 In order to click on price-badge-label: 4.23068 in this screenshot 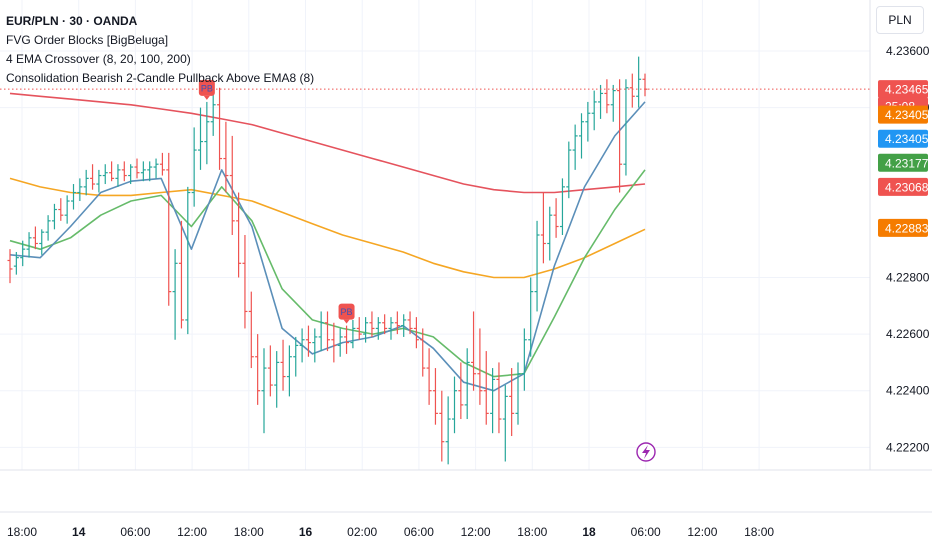, I will do `click(907, 187)`.